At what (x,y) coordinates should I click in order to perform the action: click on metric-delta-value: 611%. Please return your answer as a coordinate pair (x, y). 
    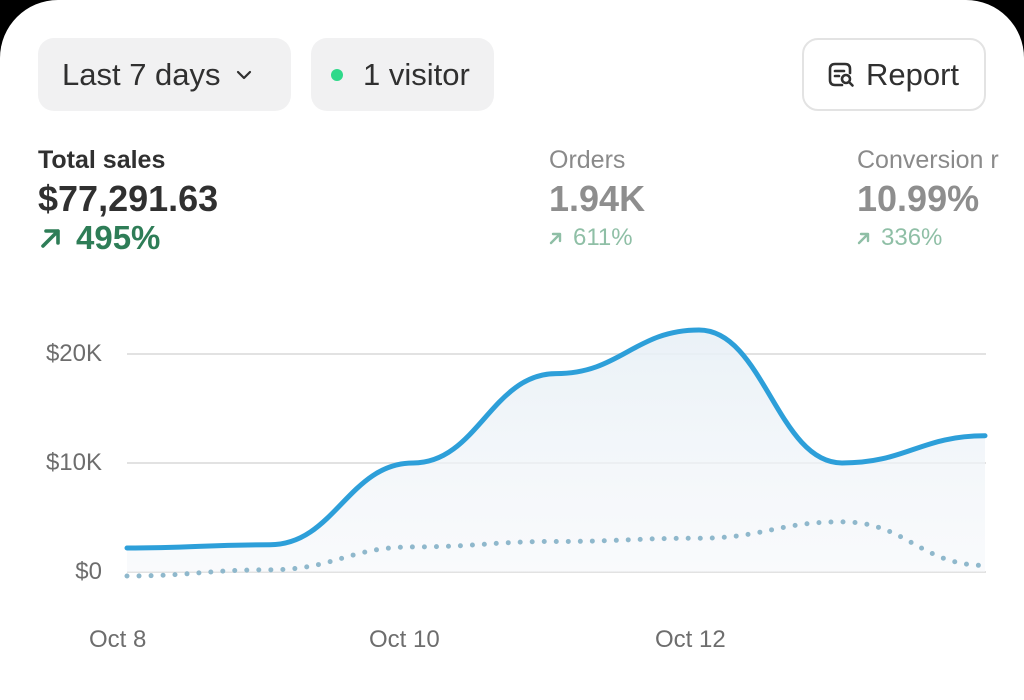
    Looking at the image, I should click on (603, 237).